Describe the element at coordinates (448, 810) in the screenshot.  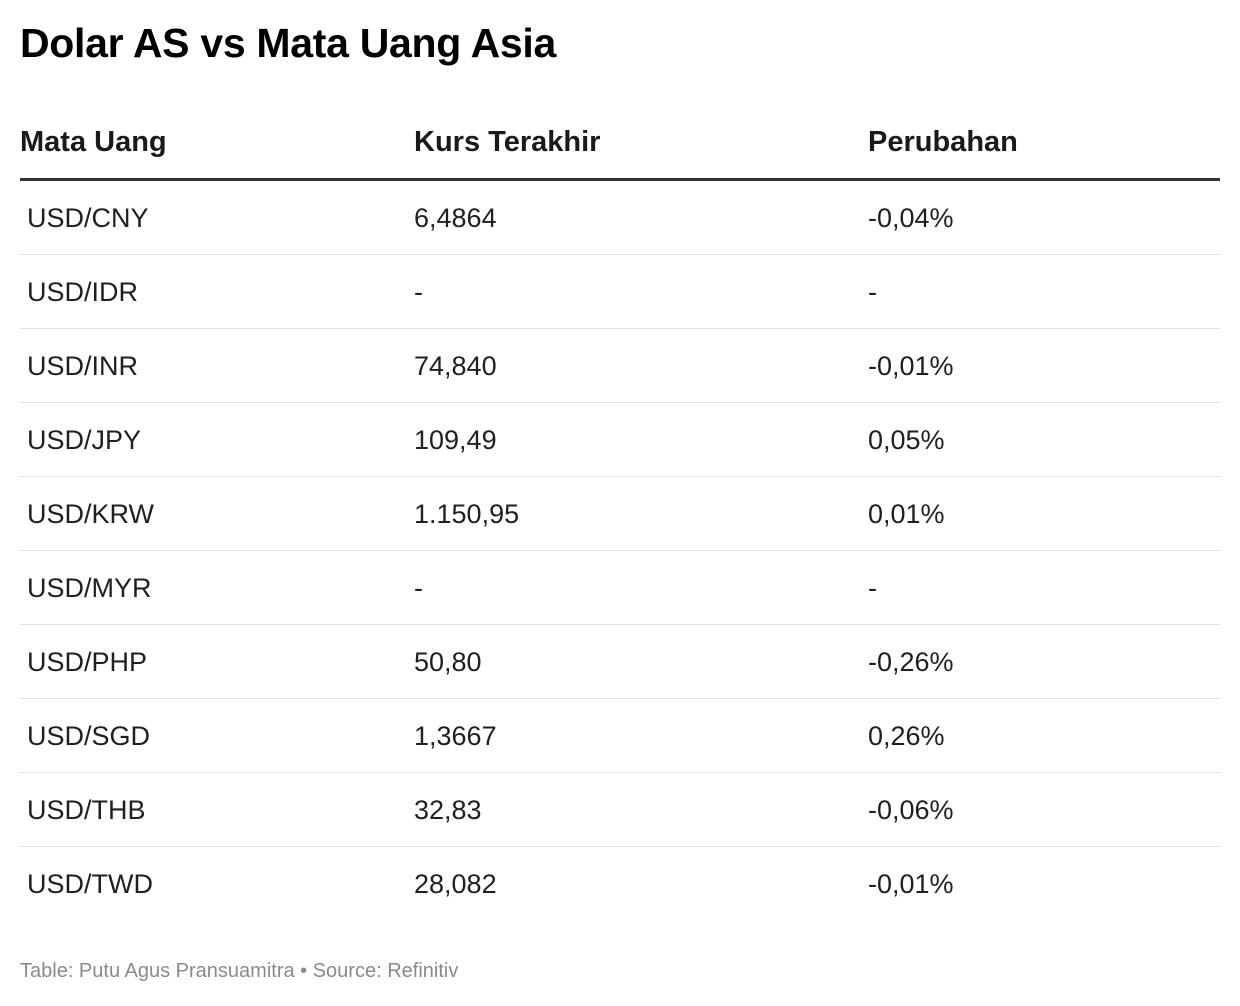
I see `cell-last-rate: 32,83` at that location.